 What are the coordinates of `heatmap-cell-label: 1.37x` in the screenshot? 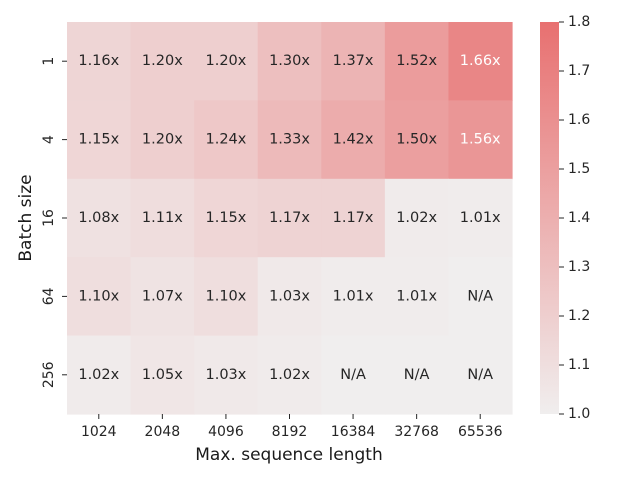 It's located at (353, 61).